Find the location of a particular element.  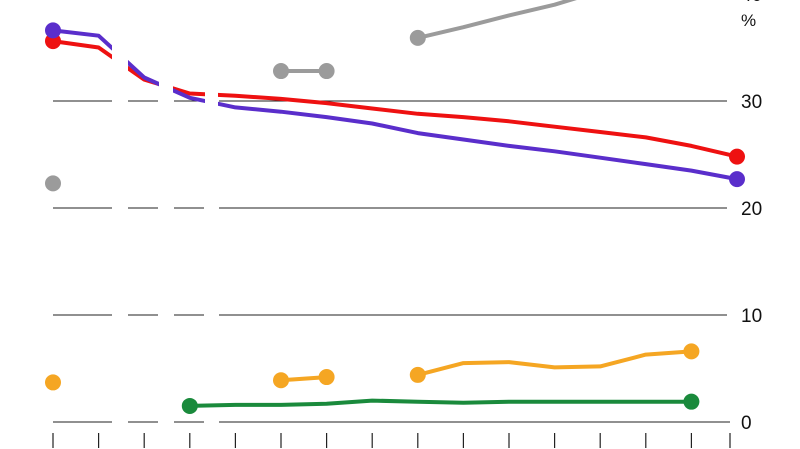

y-tick-label: 0 is located at coordinates (746, 423).